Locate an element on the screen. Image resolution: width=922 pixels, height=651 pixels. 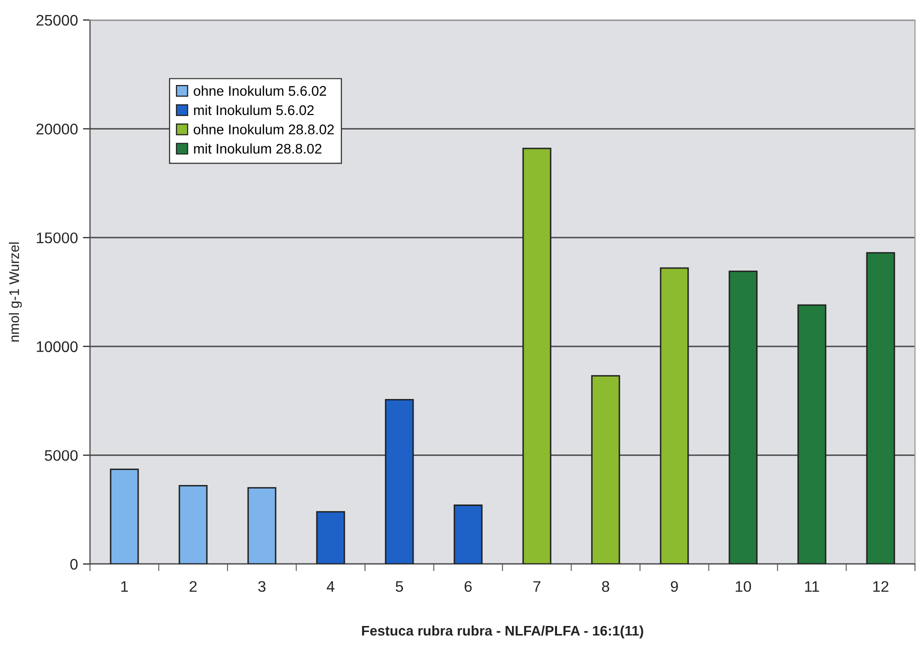
legend-label: mit Inokulum 5.6.02 is located at coordinates (254, 110).